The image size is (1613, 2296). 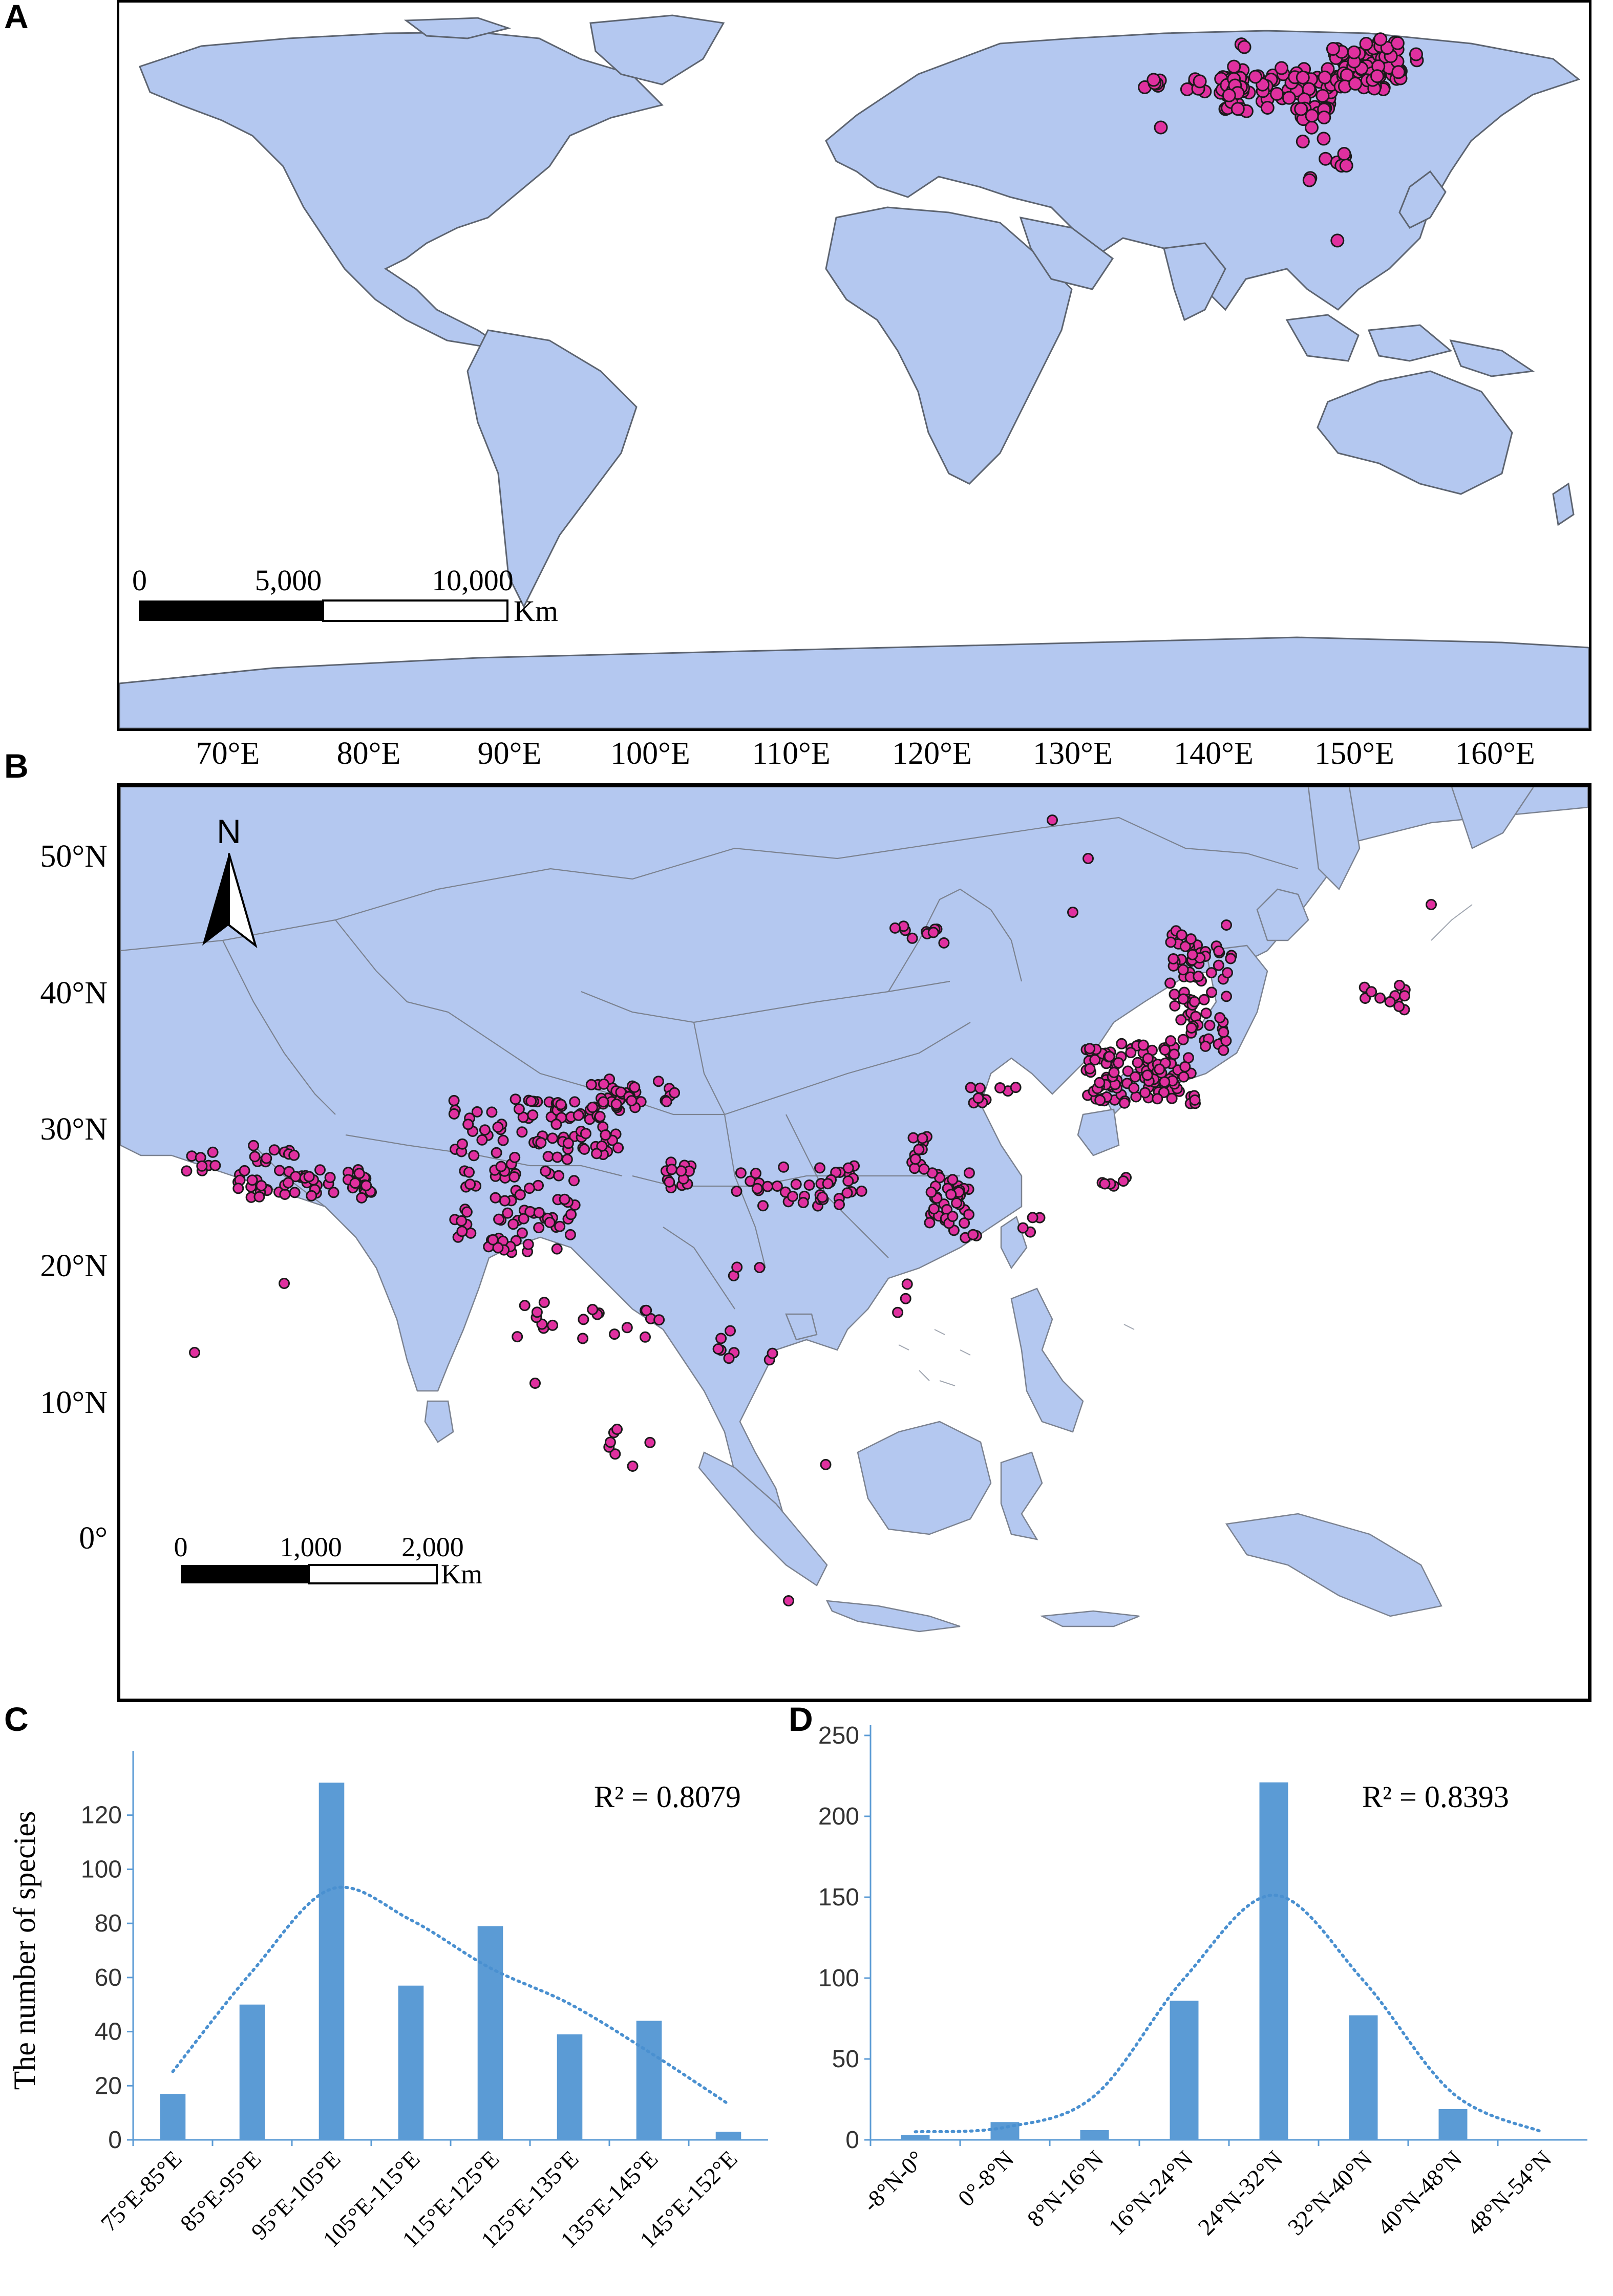 What do you see at coordinates (1073, 753) in the screenshot?
I see `lon-label: 130°E` at bounding box center [1073, 753].